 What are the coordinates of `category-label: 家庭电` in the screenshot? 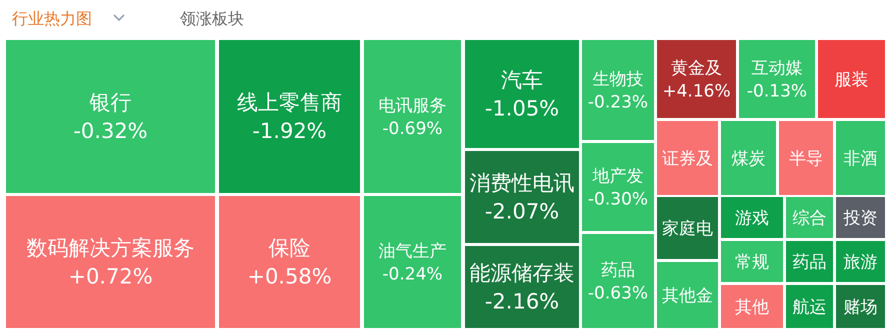 It's located at (687, 228).